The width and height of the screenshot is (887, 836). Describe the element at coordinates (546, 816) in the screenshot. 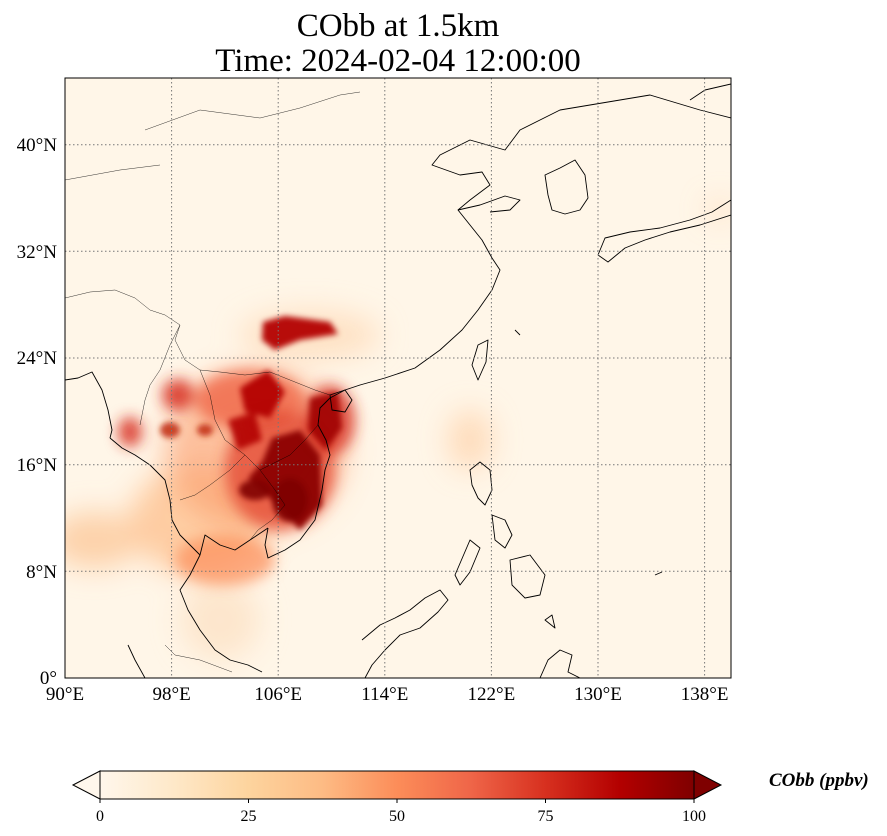

I see `colorbar-tick-label: 75` at that location.